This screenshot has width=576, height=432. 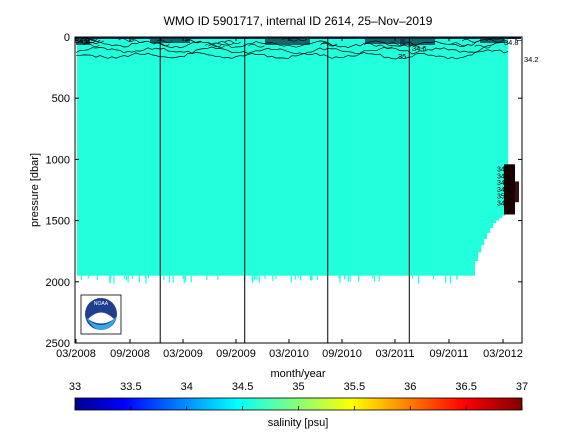 What do you see at coordinates (76, 354) in the screenshot?
I see `x-tick-label: 03/2008` at bounding box center [76, 354].